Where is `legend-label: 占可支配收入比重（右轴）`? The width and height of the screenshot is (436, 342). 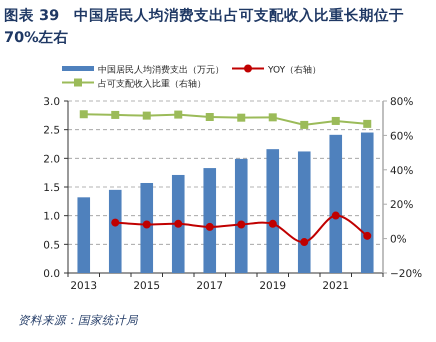 legend-label: 占可支配收入比重（右轴） is located at coordinates (152, 84).